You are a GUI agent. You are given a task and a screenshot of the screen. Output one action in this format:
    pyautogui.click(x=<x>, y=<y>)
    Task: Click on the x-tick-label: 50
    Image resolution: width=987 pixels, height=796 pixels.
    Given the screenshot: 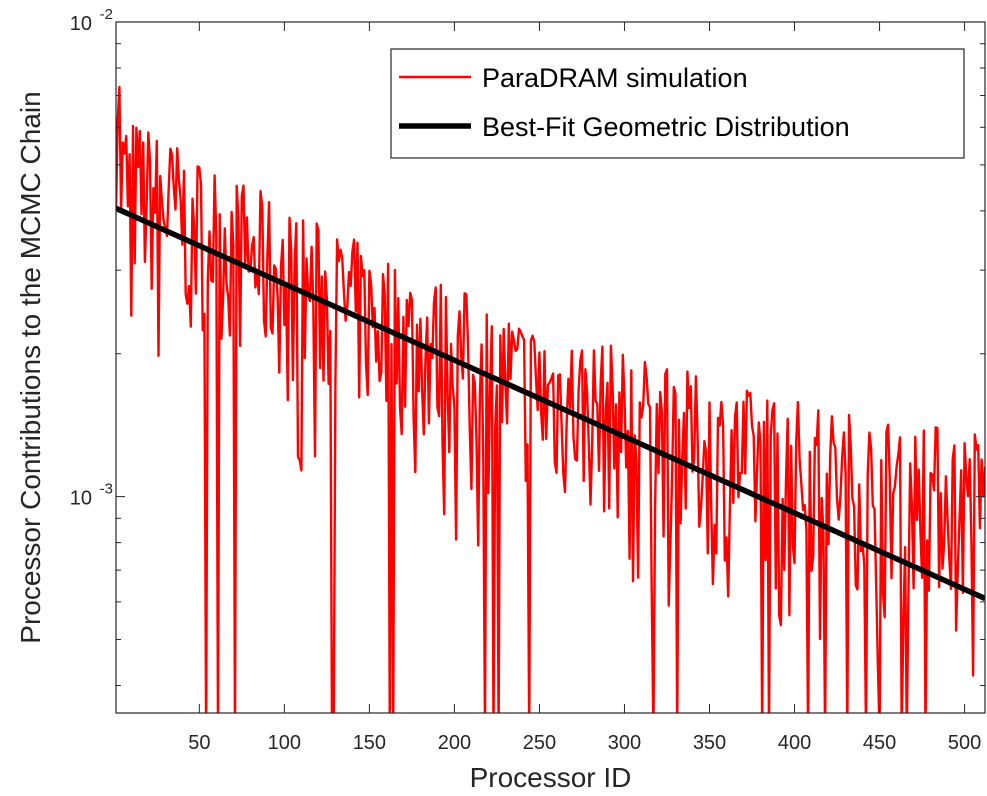 What is the action you would take?
    pyautogui.click(x=199, y=743)
    